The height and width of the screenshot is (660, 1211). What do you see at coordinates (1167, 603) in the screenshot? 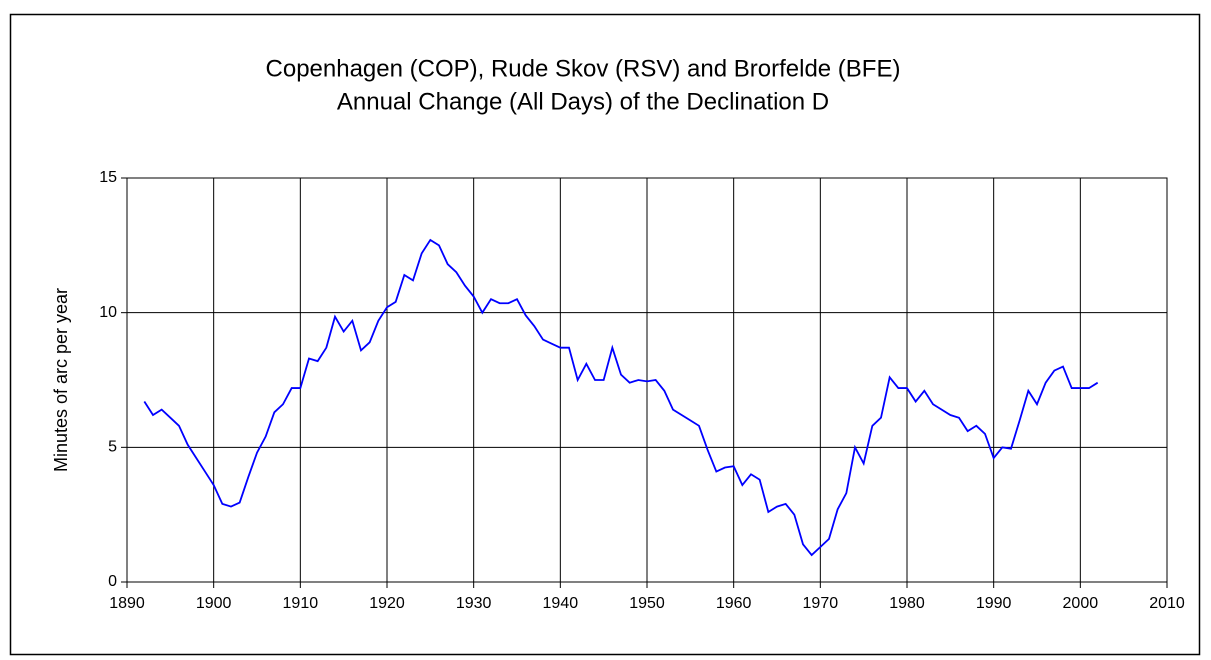
I see `x-tick-label: 2010` at bounding box center [1167, 603].